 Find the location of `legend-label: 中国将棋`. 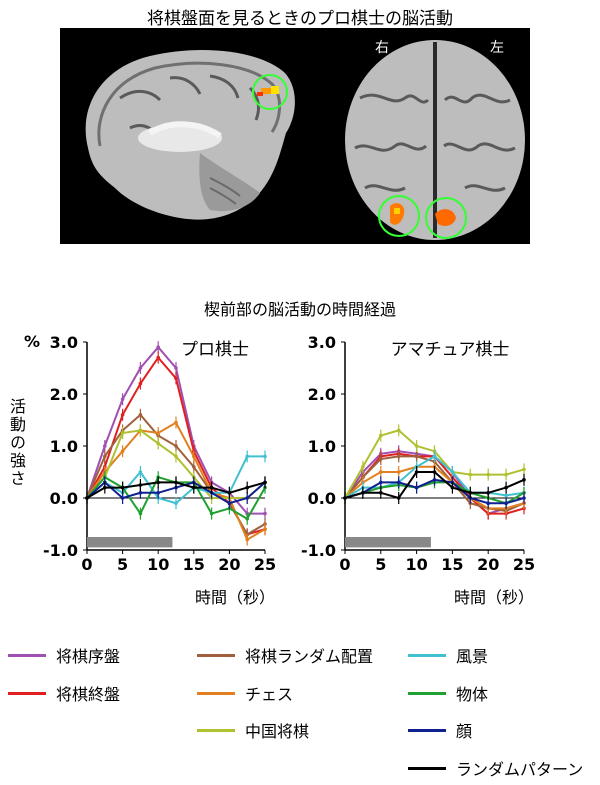

legend-label: 中国将棋 is located at coordinates (277, 731).